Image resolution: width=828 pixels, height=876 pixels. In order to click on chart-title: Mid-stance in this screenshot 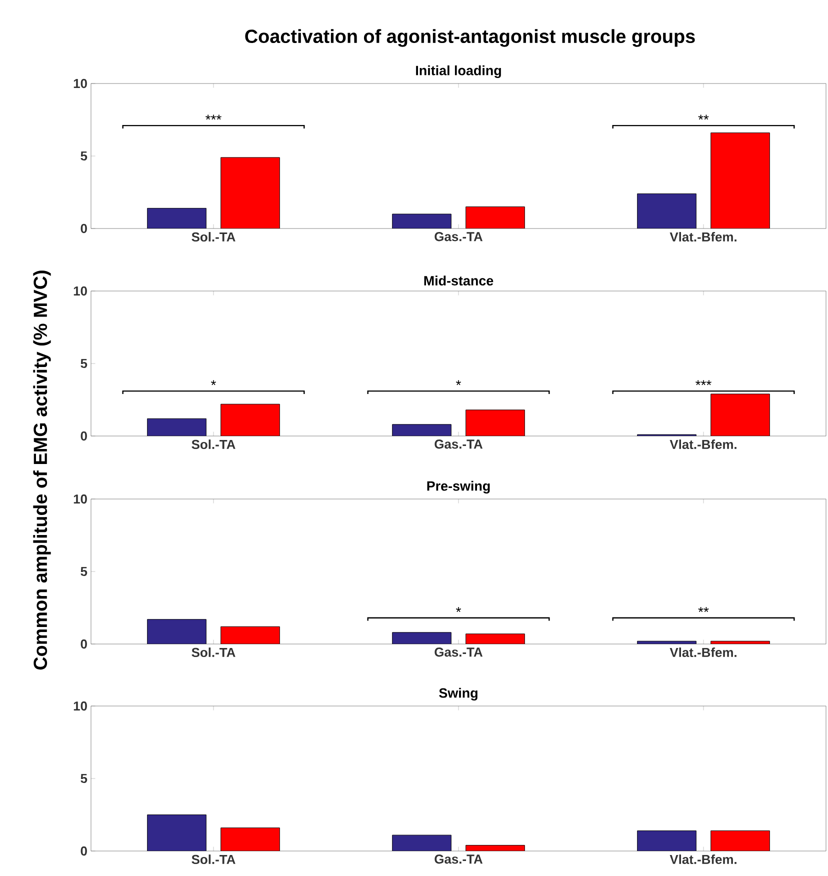, I will do `click(459, 281)`.